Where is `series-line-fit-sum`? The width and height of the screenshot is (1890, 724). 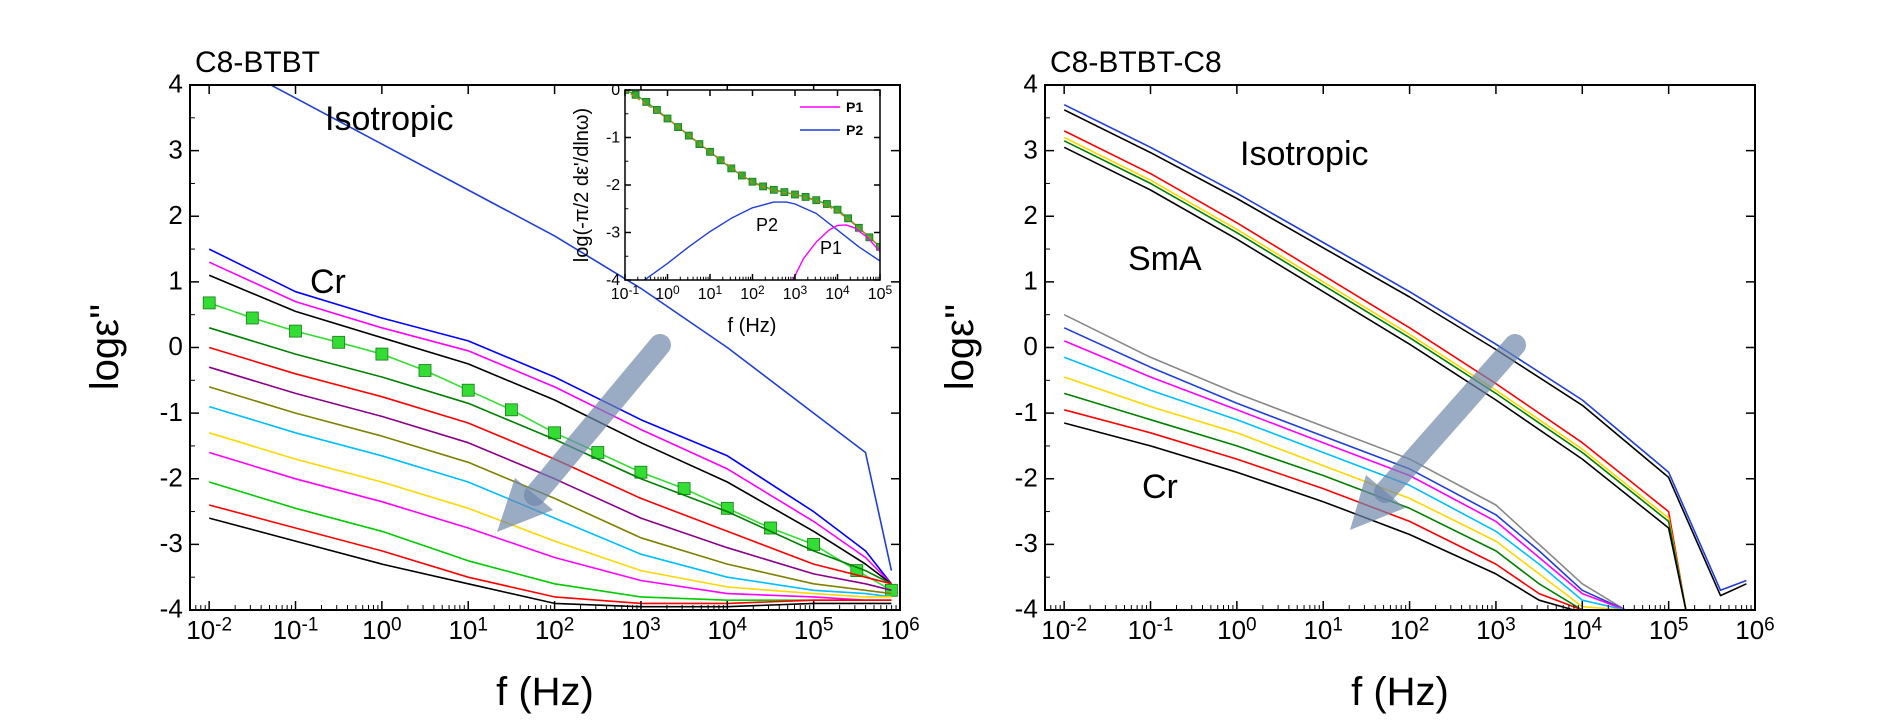 series-line-fit-sum is located at coordinates (752, 169).